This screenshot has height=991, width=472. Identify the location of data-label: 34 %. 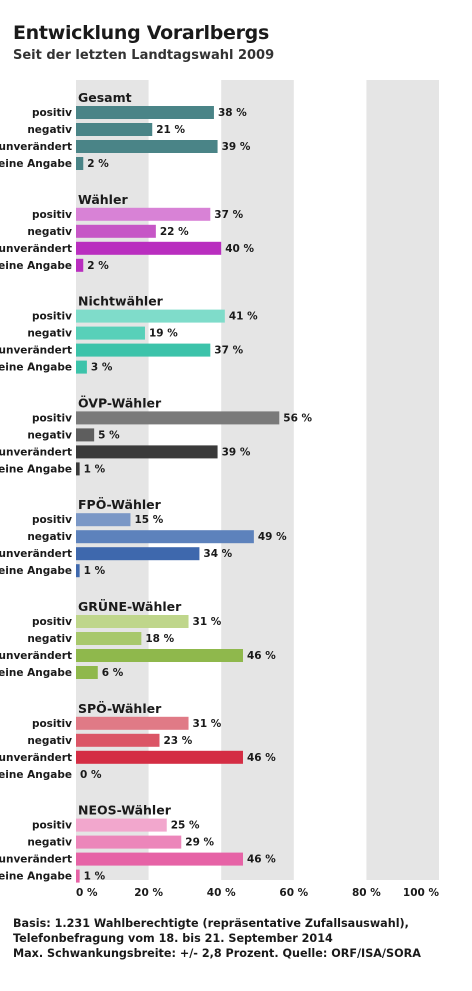
(217, 554).